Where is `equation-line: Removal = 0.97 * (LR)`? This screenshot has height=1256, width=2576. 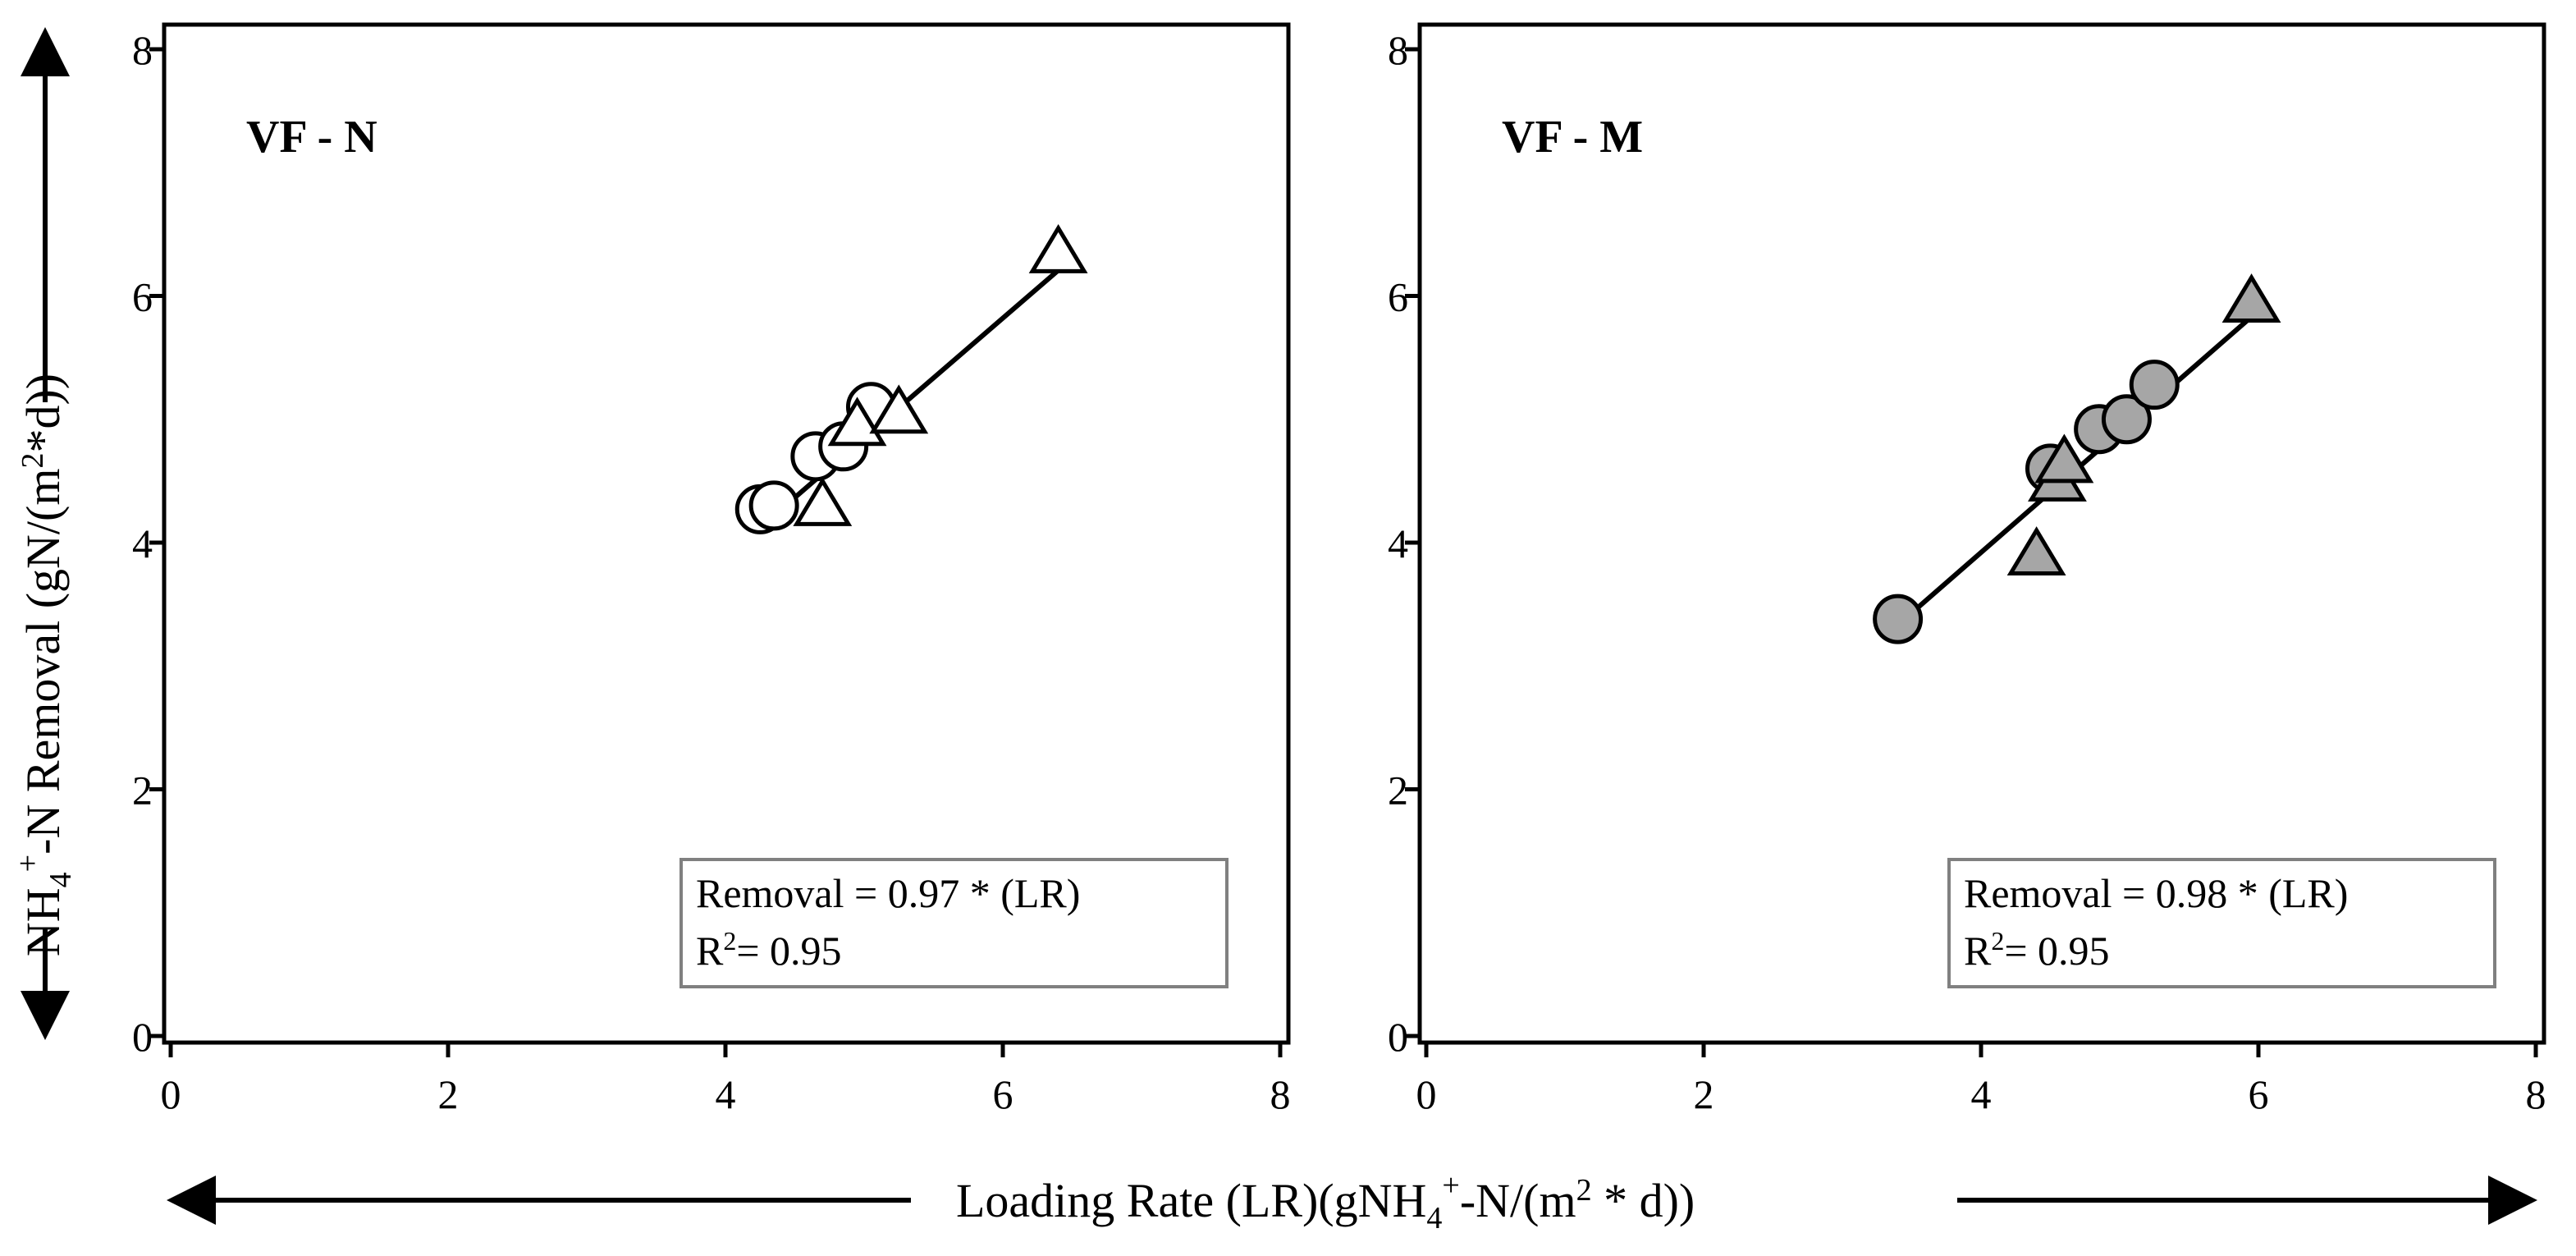
equation-line: Removal = 0.97 * (LR) is located at coordinates (888, 893).